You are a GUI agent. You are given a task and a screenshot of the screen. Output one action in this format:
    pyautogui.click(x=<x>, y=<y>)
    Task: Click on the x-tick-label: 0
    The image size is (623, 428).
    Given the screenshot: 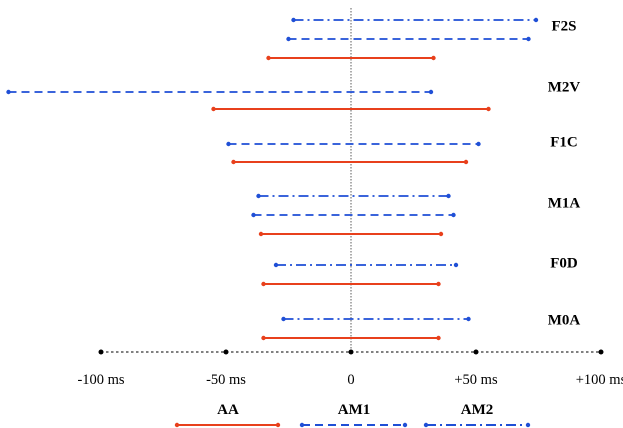 What is the action you would take?
    pyautogui.click(x=350, y=380)
    